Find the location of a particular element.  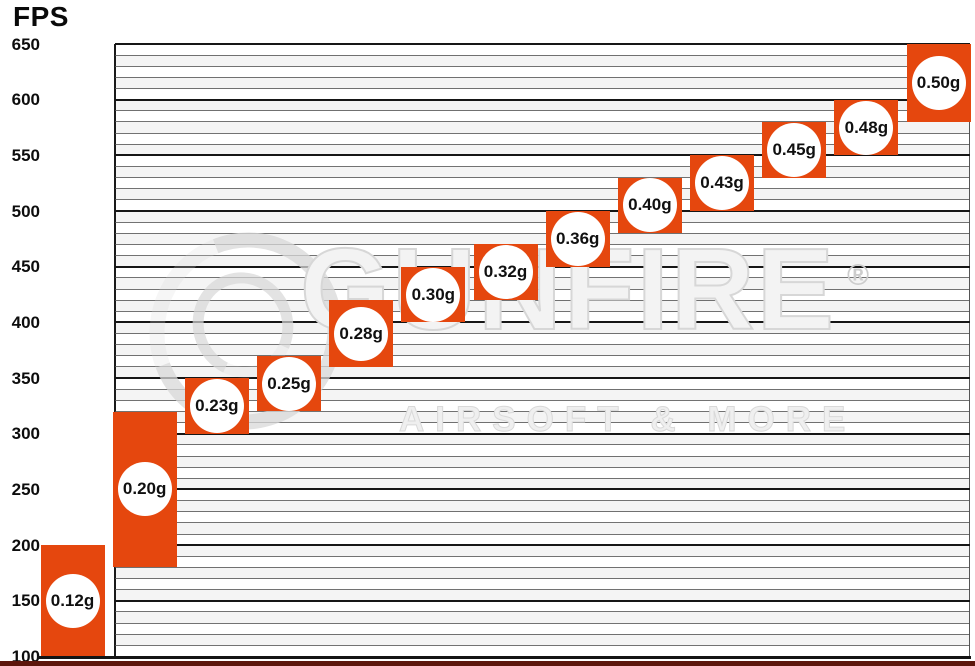

bb-weight-circle: 0.20g is located at coordinates (144, 489).